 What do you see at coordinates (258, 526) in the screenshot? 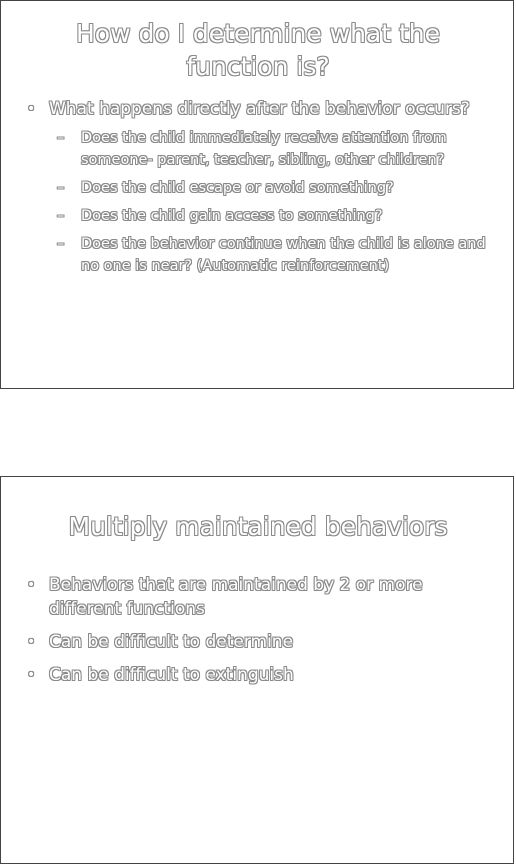
I see `slide-title: Multiply maintained behaviors` at bounding box center [258, 526].